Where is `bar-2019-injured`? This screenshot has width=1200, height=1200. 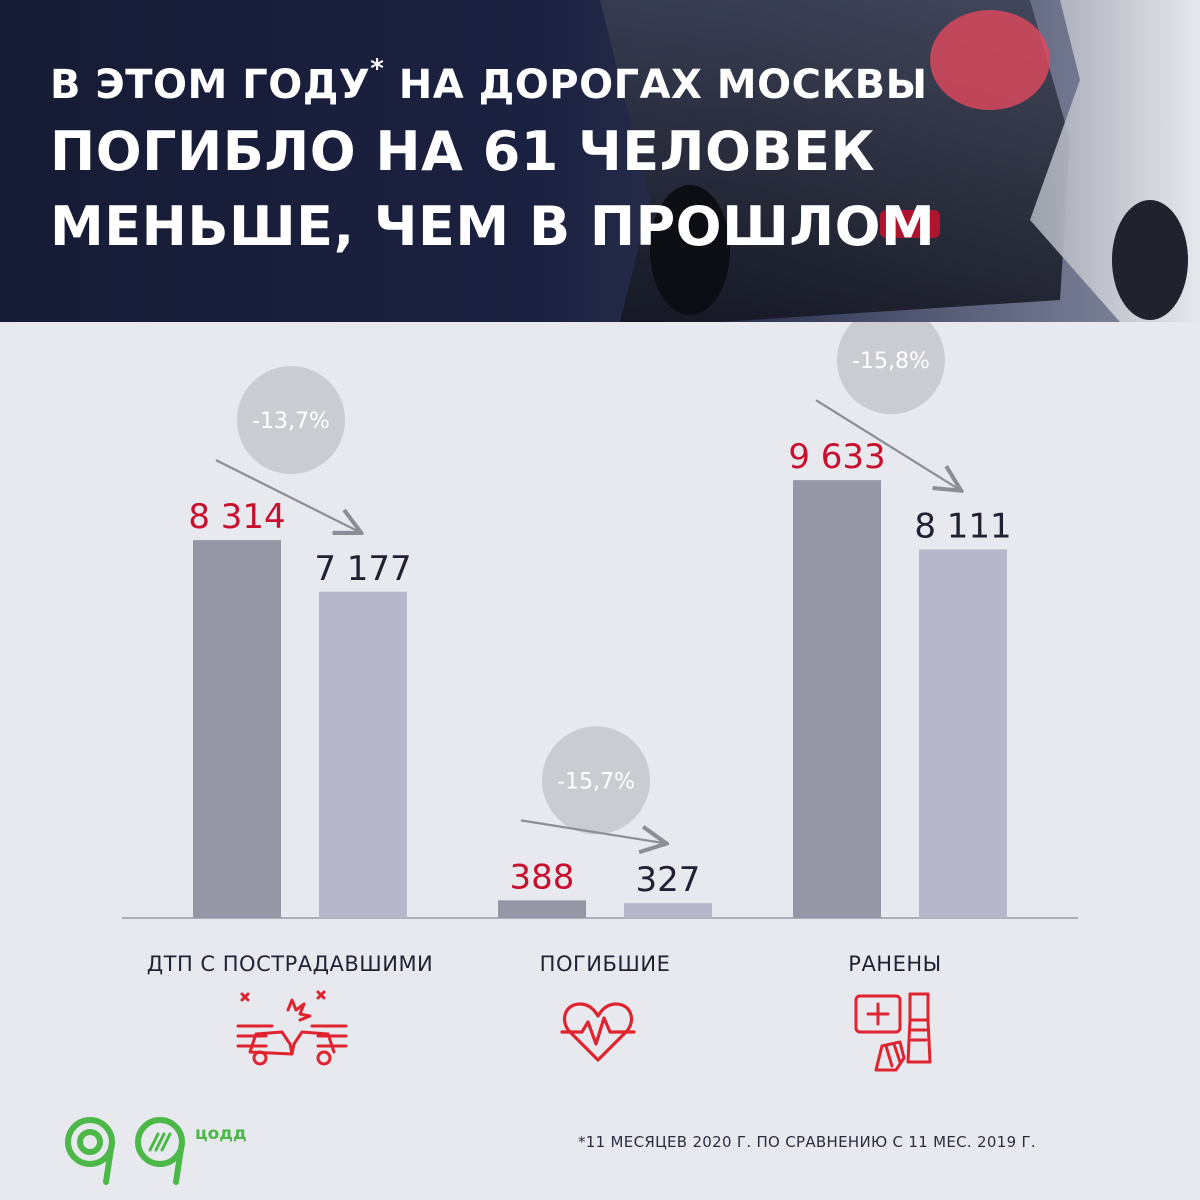
bar-2019-injured is located at coordinates (837, 699).